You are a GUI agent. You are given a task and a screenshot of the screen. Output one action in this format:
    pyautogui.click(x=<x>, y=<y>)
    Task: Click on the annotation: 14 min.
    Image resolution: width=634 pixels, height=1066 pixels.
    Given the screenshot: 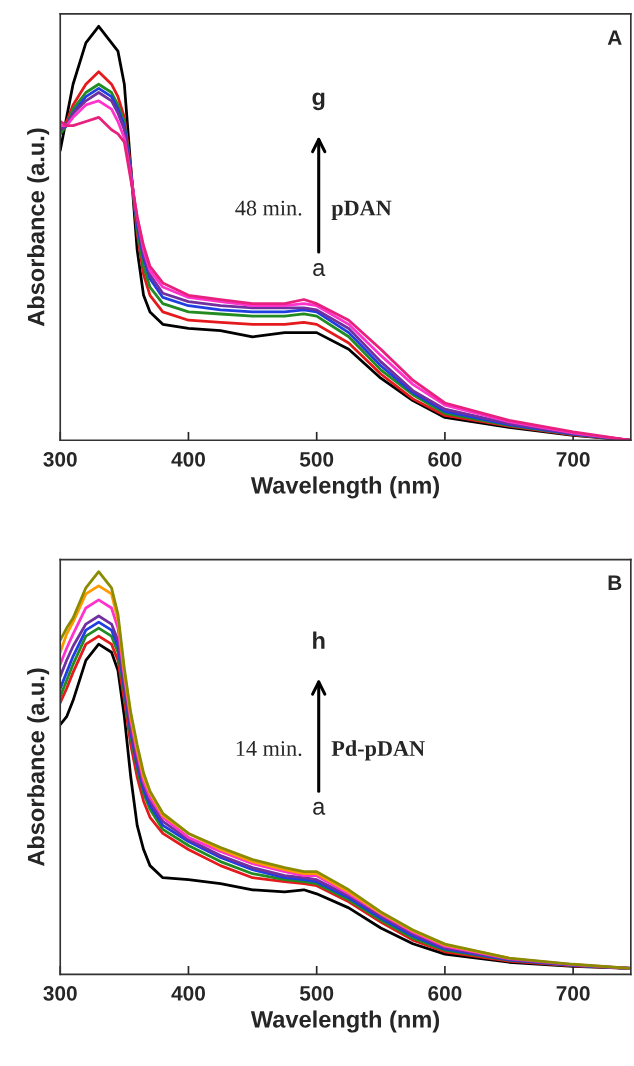 What is the action you would take?
    pyautogui.click(x=269, y=749)
    